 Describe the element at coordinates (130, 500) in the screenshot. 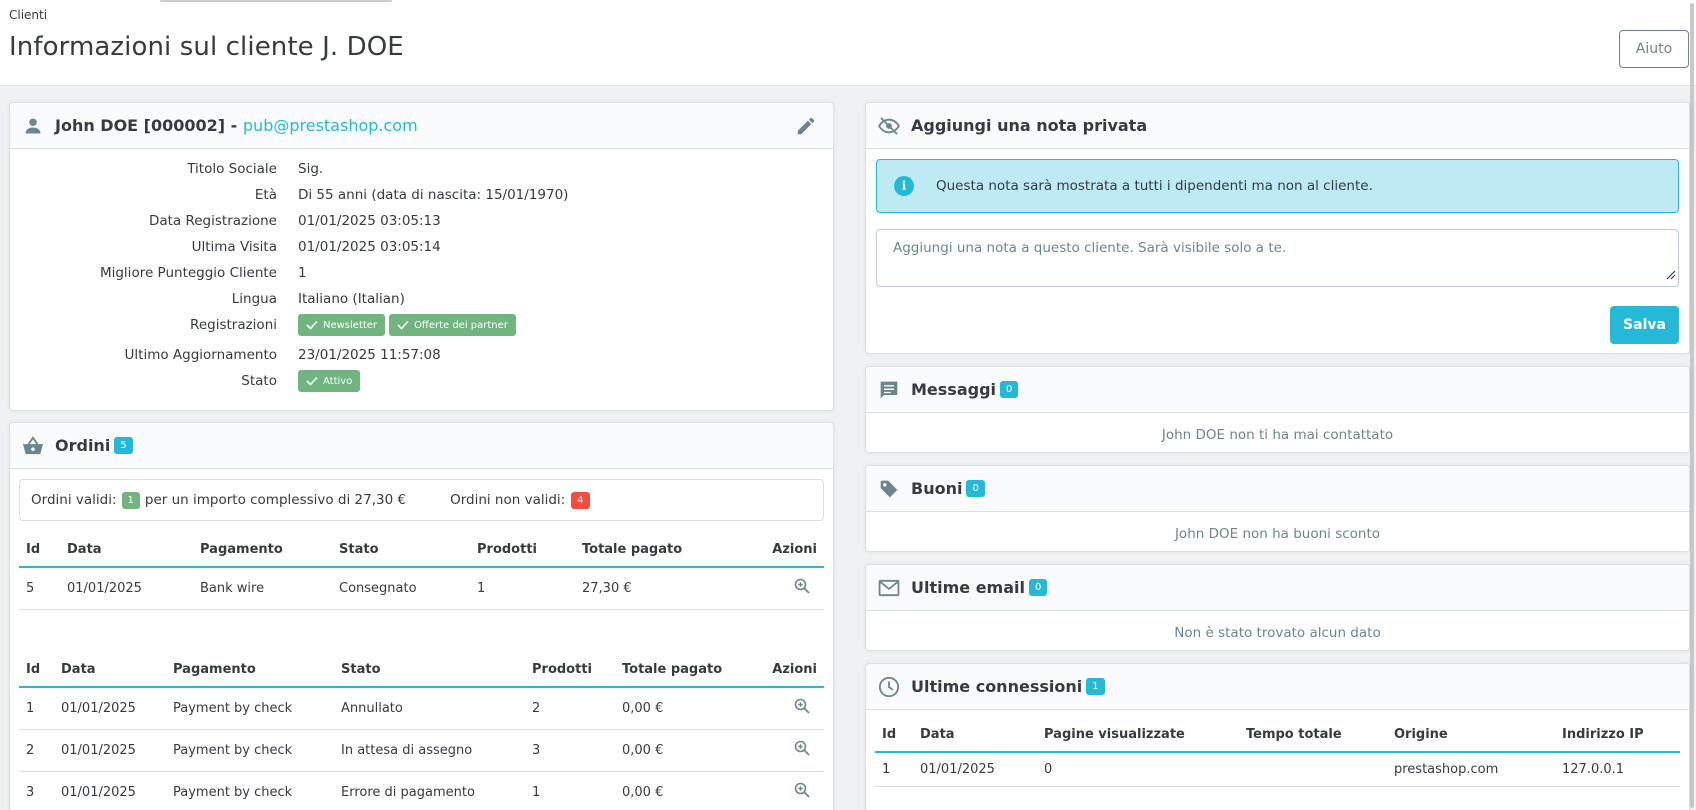

I see `valid-orders-badge: 1` at that location.